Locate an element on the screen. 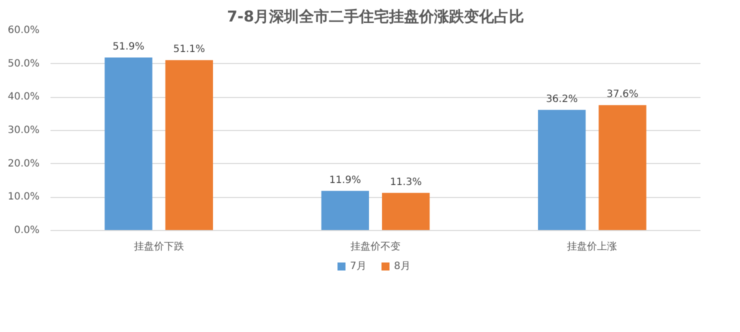  chart-title: 7-8月深圳全市二手住宅挂盘价涨跌变化占比 is located at coordinates (375, 17).